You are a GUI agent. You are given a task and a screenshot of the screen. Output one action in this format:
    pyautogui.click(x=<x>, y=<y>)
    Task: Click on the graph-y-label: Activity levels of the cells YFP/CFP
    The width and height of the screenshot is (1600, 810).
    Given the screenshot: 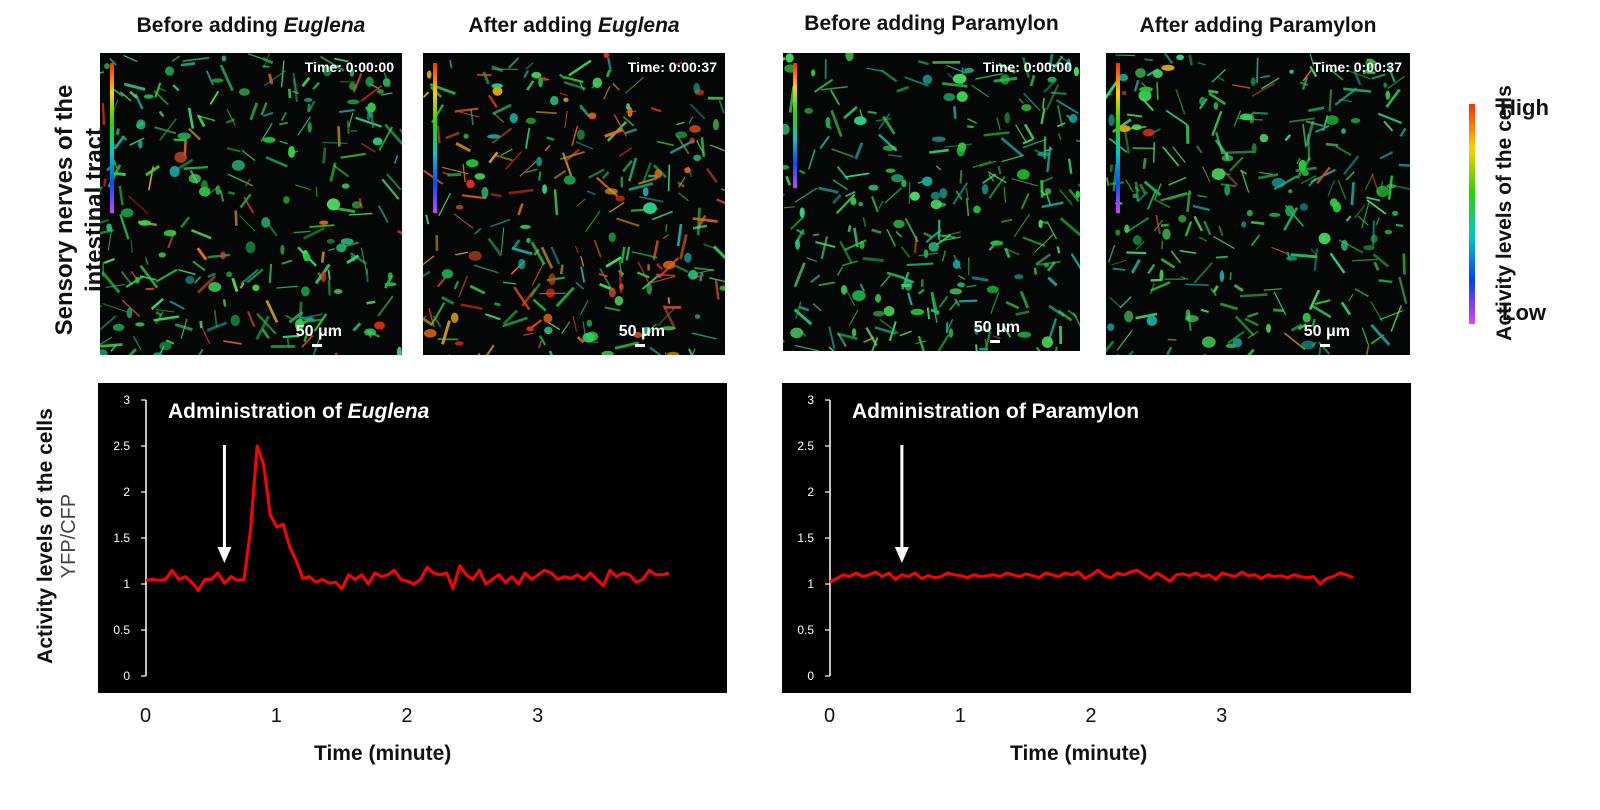 What is the action you would take?
    pyautogui.click(x=65, y=536)
    